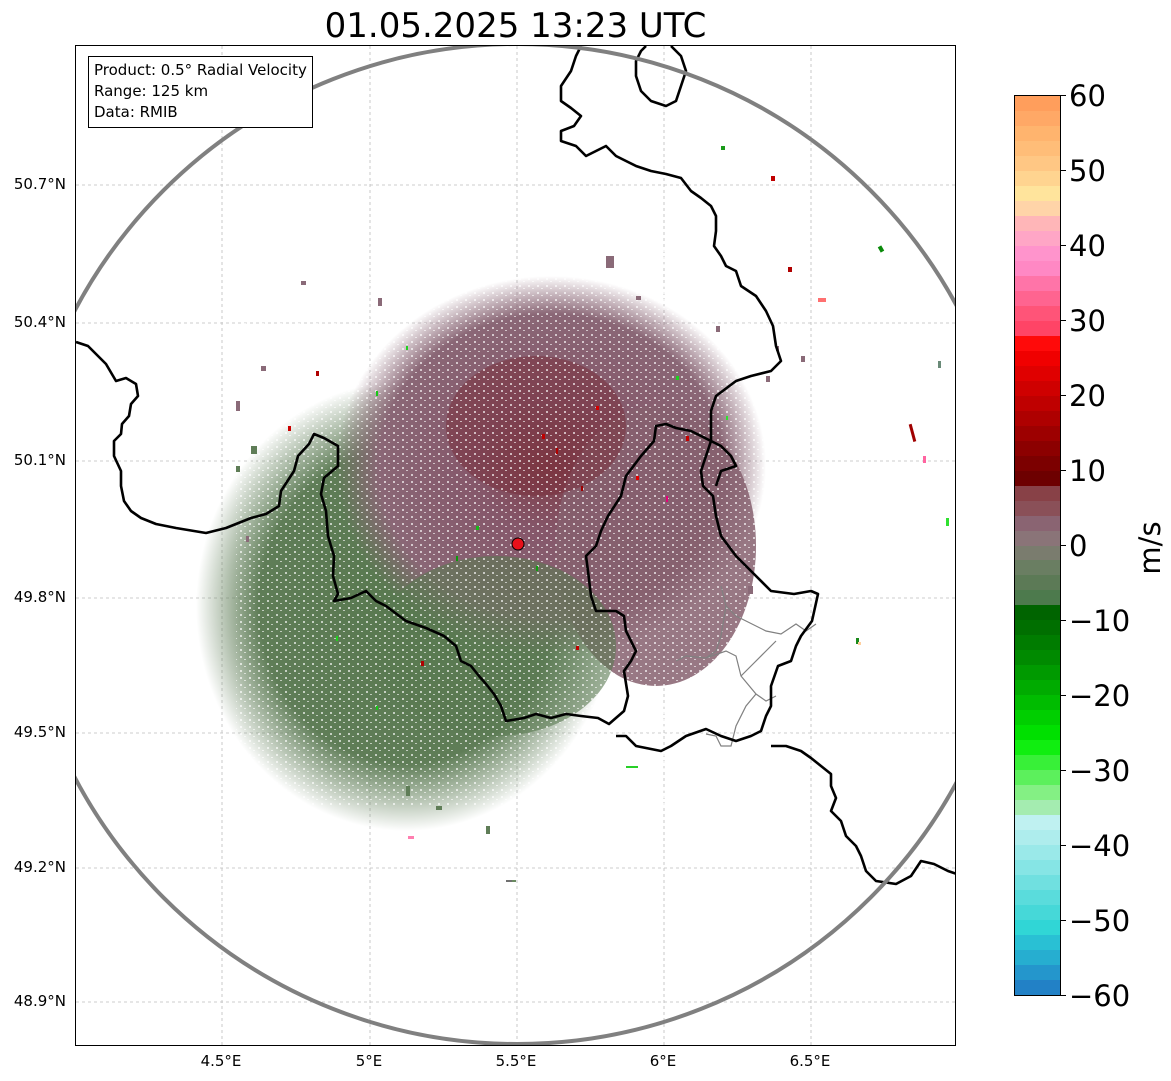 This screenshot has height=1081, width=1171. What do you see at coordinates (39, 732) in the screenshot?
I see `y-tick-label: 49.5°N` at bounding box center [39, 732].